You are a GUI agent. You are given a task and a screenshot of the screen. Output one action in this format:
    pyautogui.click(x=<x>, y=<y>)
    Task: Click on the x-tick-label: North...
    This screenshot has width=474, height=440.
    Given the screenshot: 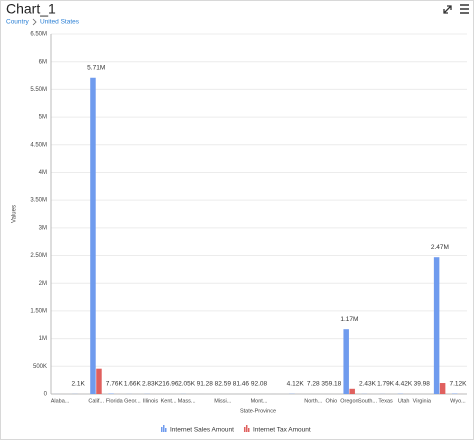 What is the action you would take?
    pyautogui.click(x=313, y=401)
    